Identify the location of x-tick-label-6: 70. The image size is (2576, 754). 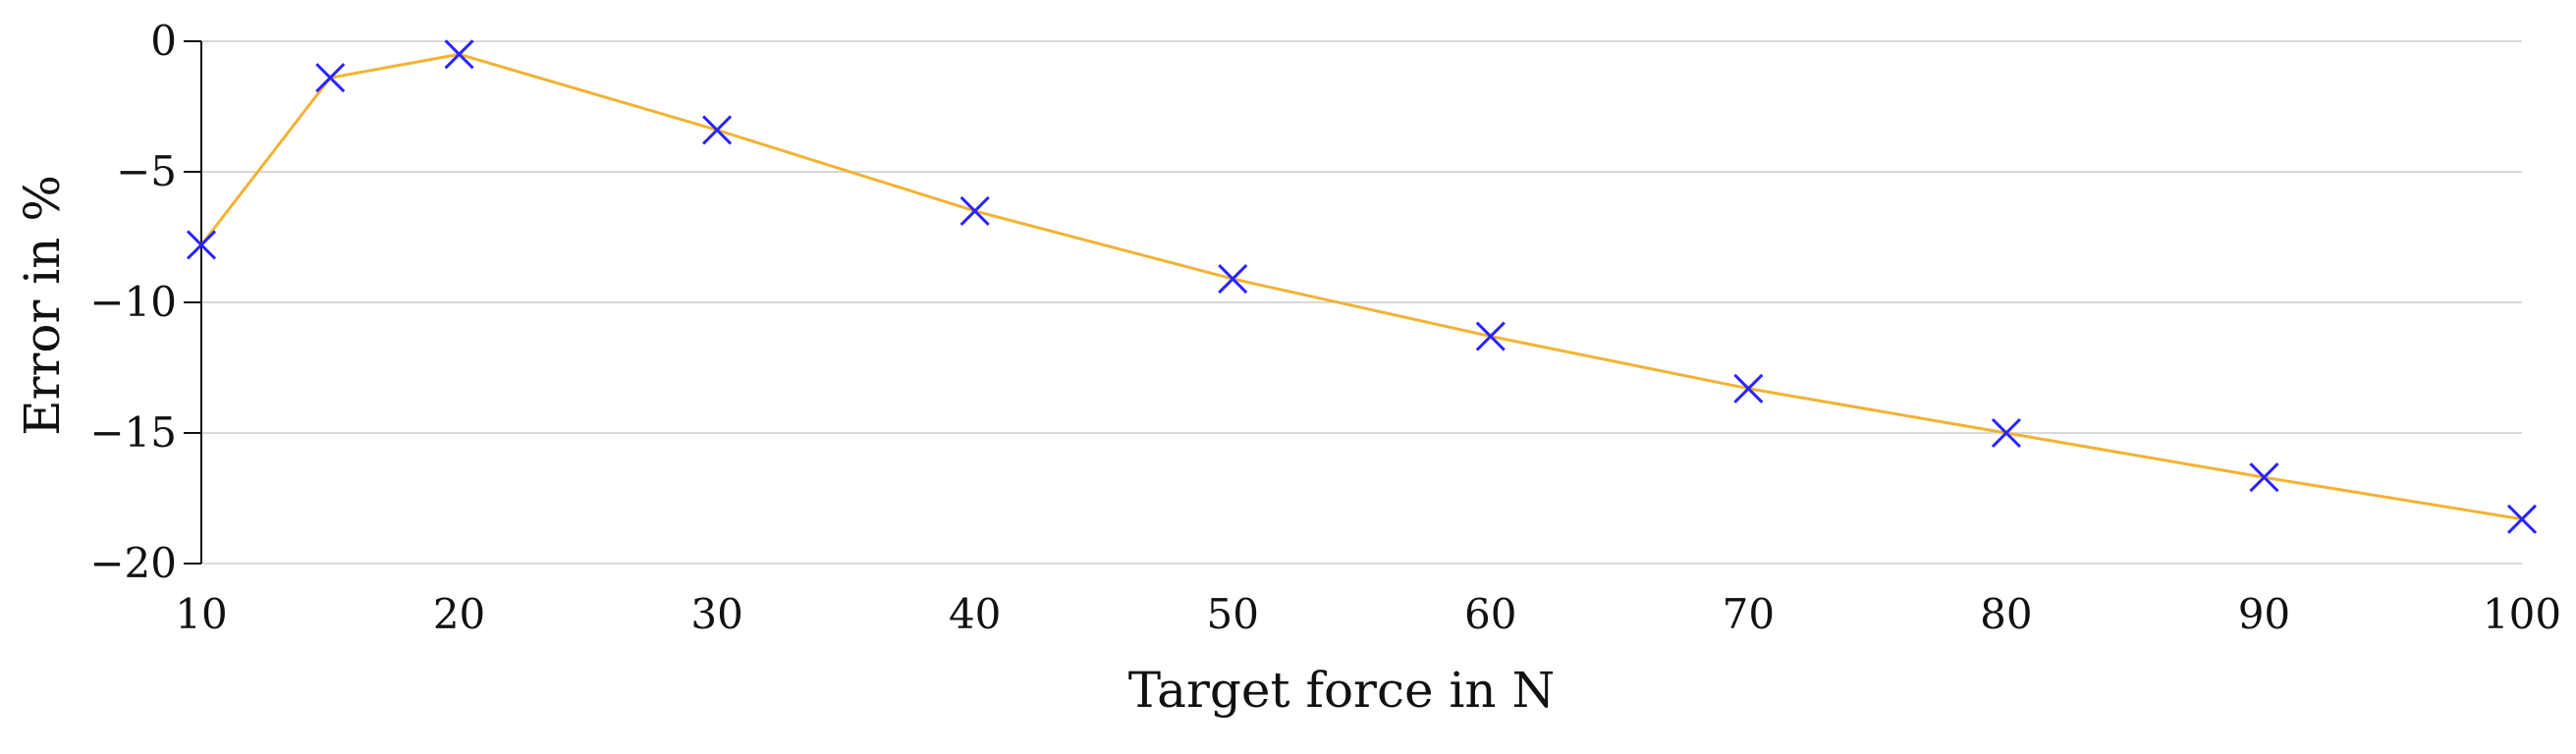
(1749, 614).